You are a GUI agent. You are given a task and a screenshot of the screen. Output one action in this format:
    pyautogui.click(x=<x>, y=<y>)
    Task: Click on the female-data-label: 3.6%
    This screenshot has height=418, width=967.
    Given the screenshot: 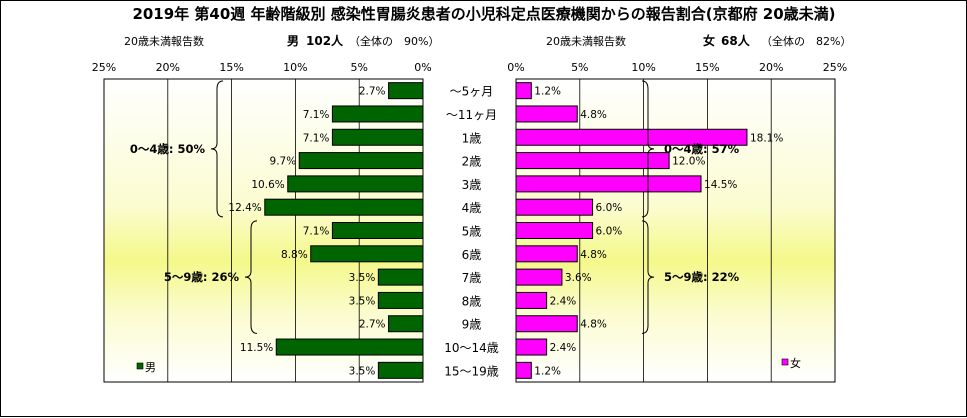 What is the action you would take?
    pyautogui.click(x=578, y=278)
    